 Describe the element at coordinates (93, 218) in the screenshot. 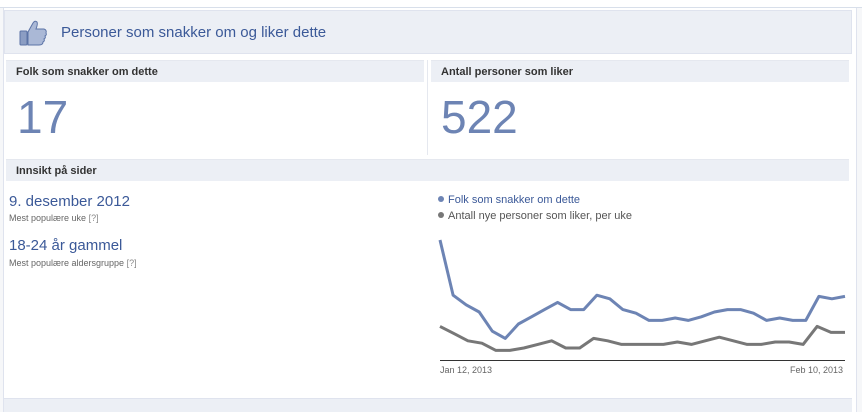

I see `top-week-help-link: [?]` at that location.